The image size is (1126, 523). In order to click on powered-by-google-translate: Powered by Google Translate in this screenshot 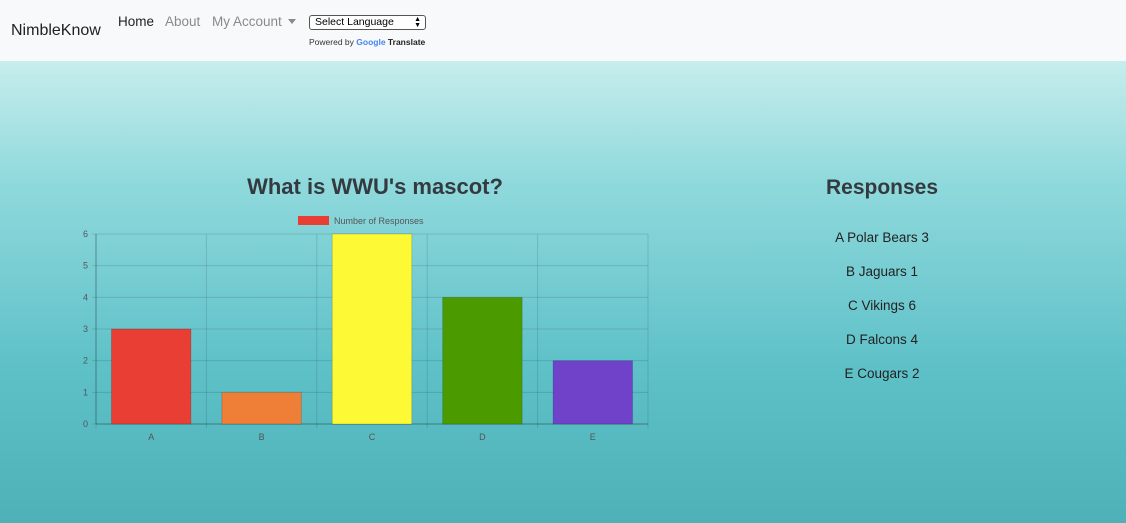, I will do `click(367, 42)`.